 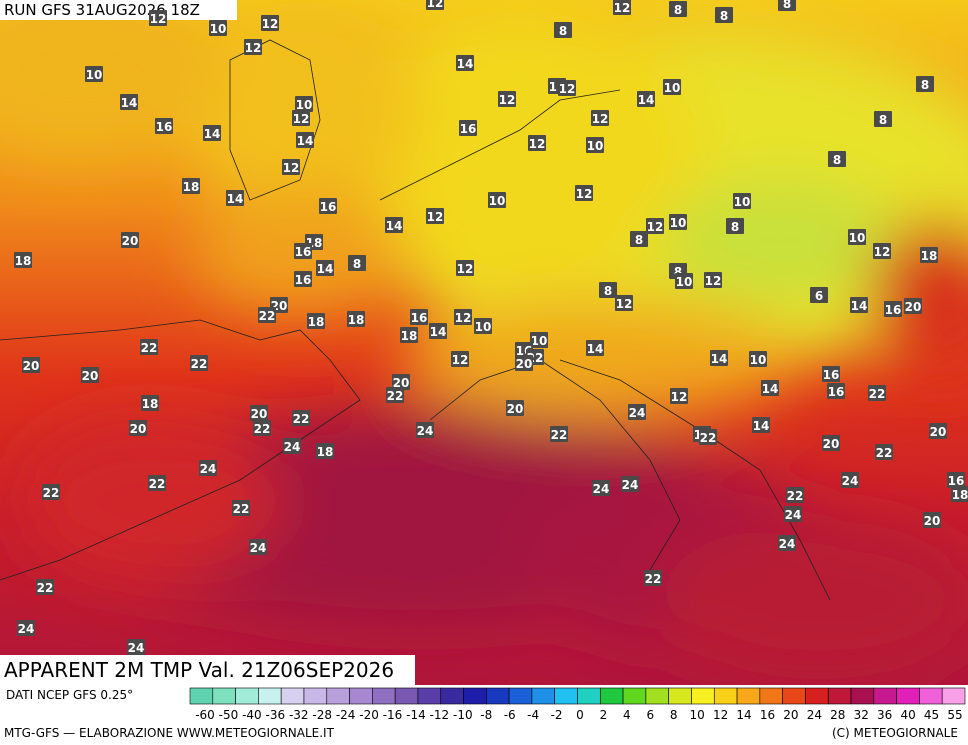 What do you see at coordinates (440, 715) in the screenshot?
I see `legend-tick-label: -12` at bounding box center [440, 715].